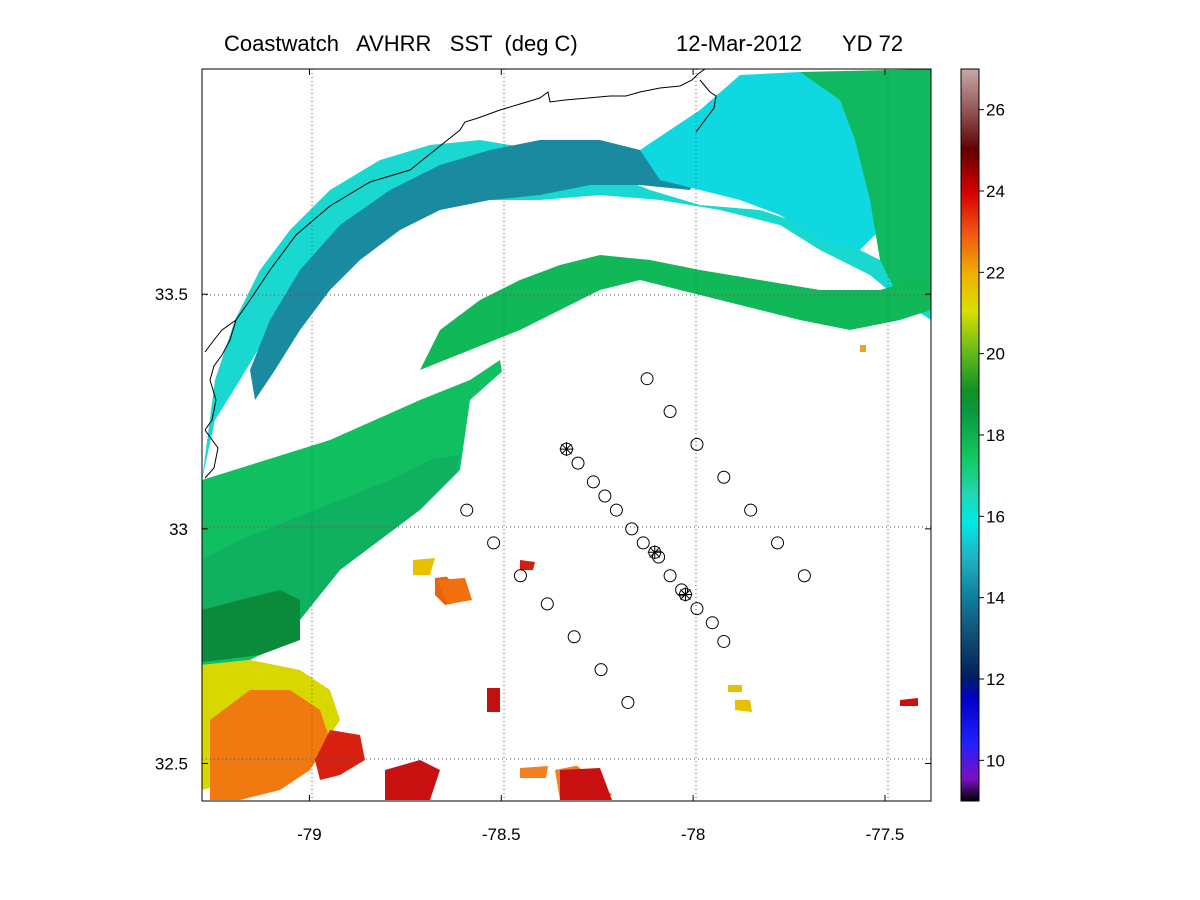 Image resolution: width=1200 pixels, height=900 pixels. What do you see at coordinates (995, 679) in the screenshot?
I see `colorbar-tick-label: 12` at bounding box center [995, 679].